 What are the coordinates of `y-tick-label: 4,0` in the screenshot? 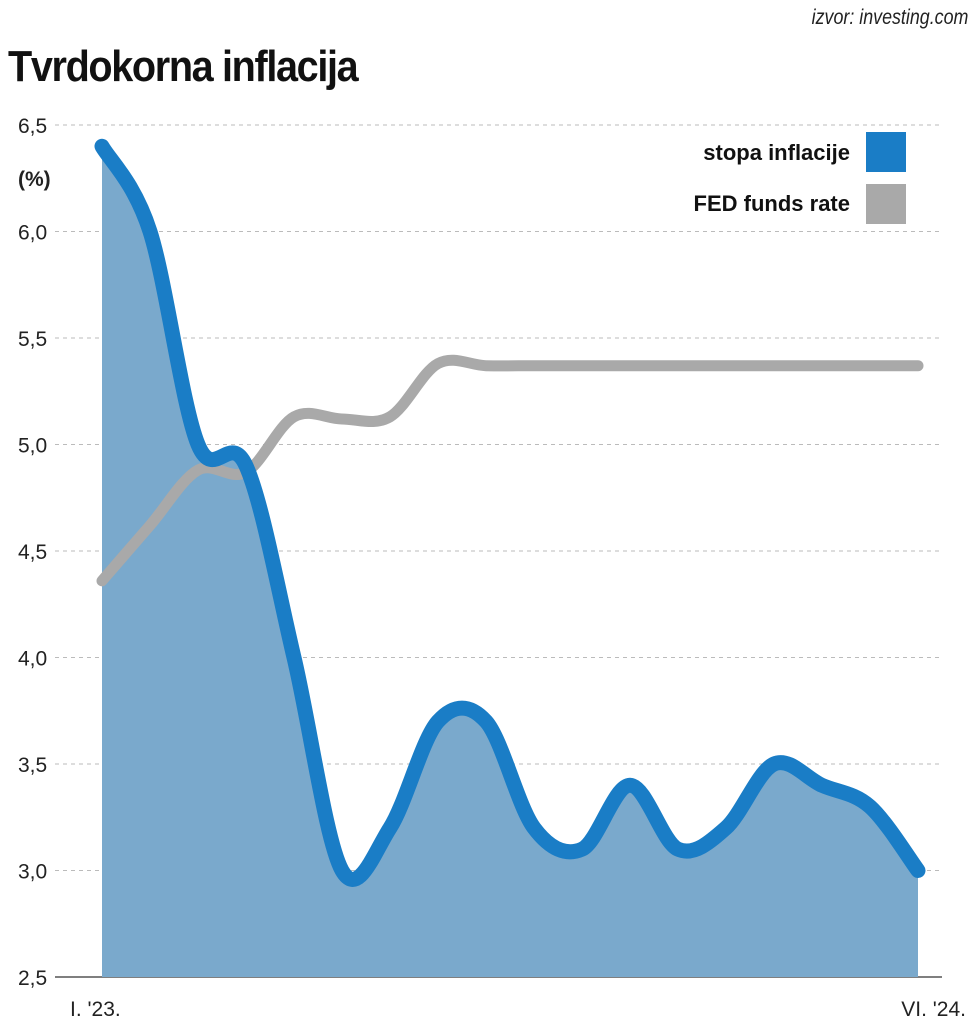 It's located at (32, 659).